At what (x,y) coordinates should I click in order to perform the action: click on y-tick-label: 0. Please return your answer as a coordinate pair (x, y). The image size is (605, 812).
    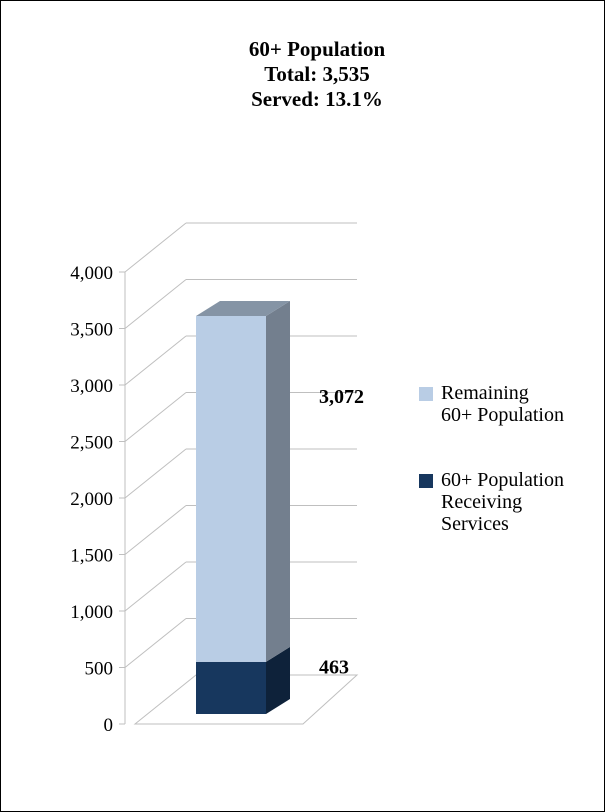
    Looking at the image, I should click on (109, 725).